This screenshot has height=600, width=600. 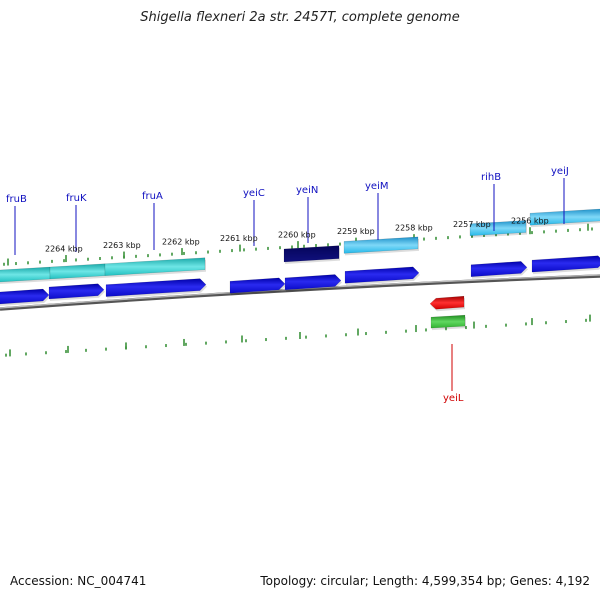 I want to click on gene-label-fruB: fruB, so click(x=16, y=199).